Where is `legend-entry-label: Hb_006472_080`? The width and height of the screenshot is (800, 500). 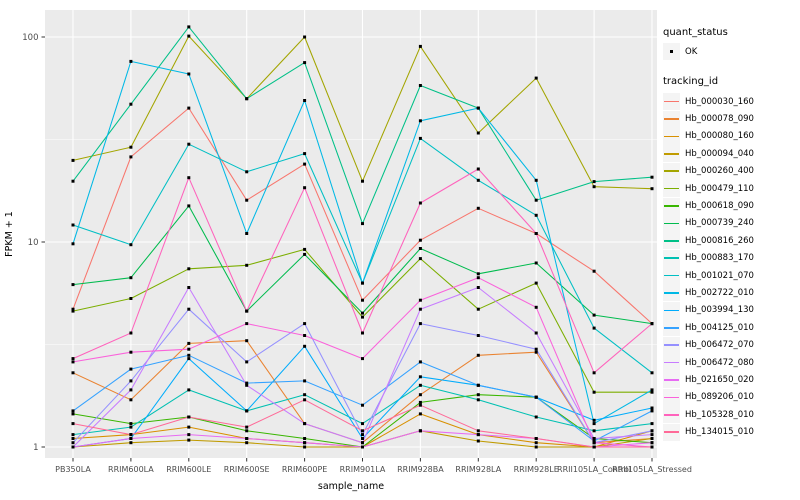
legend-entry-label: Hb_006472_080 is located at coordinates (719, 362).